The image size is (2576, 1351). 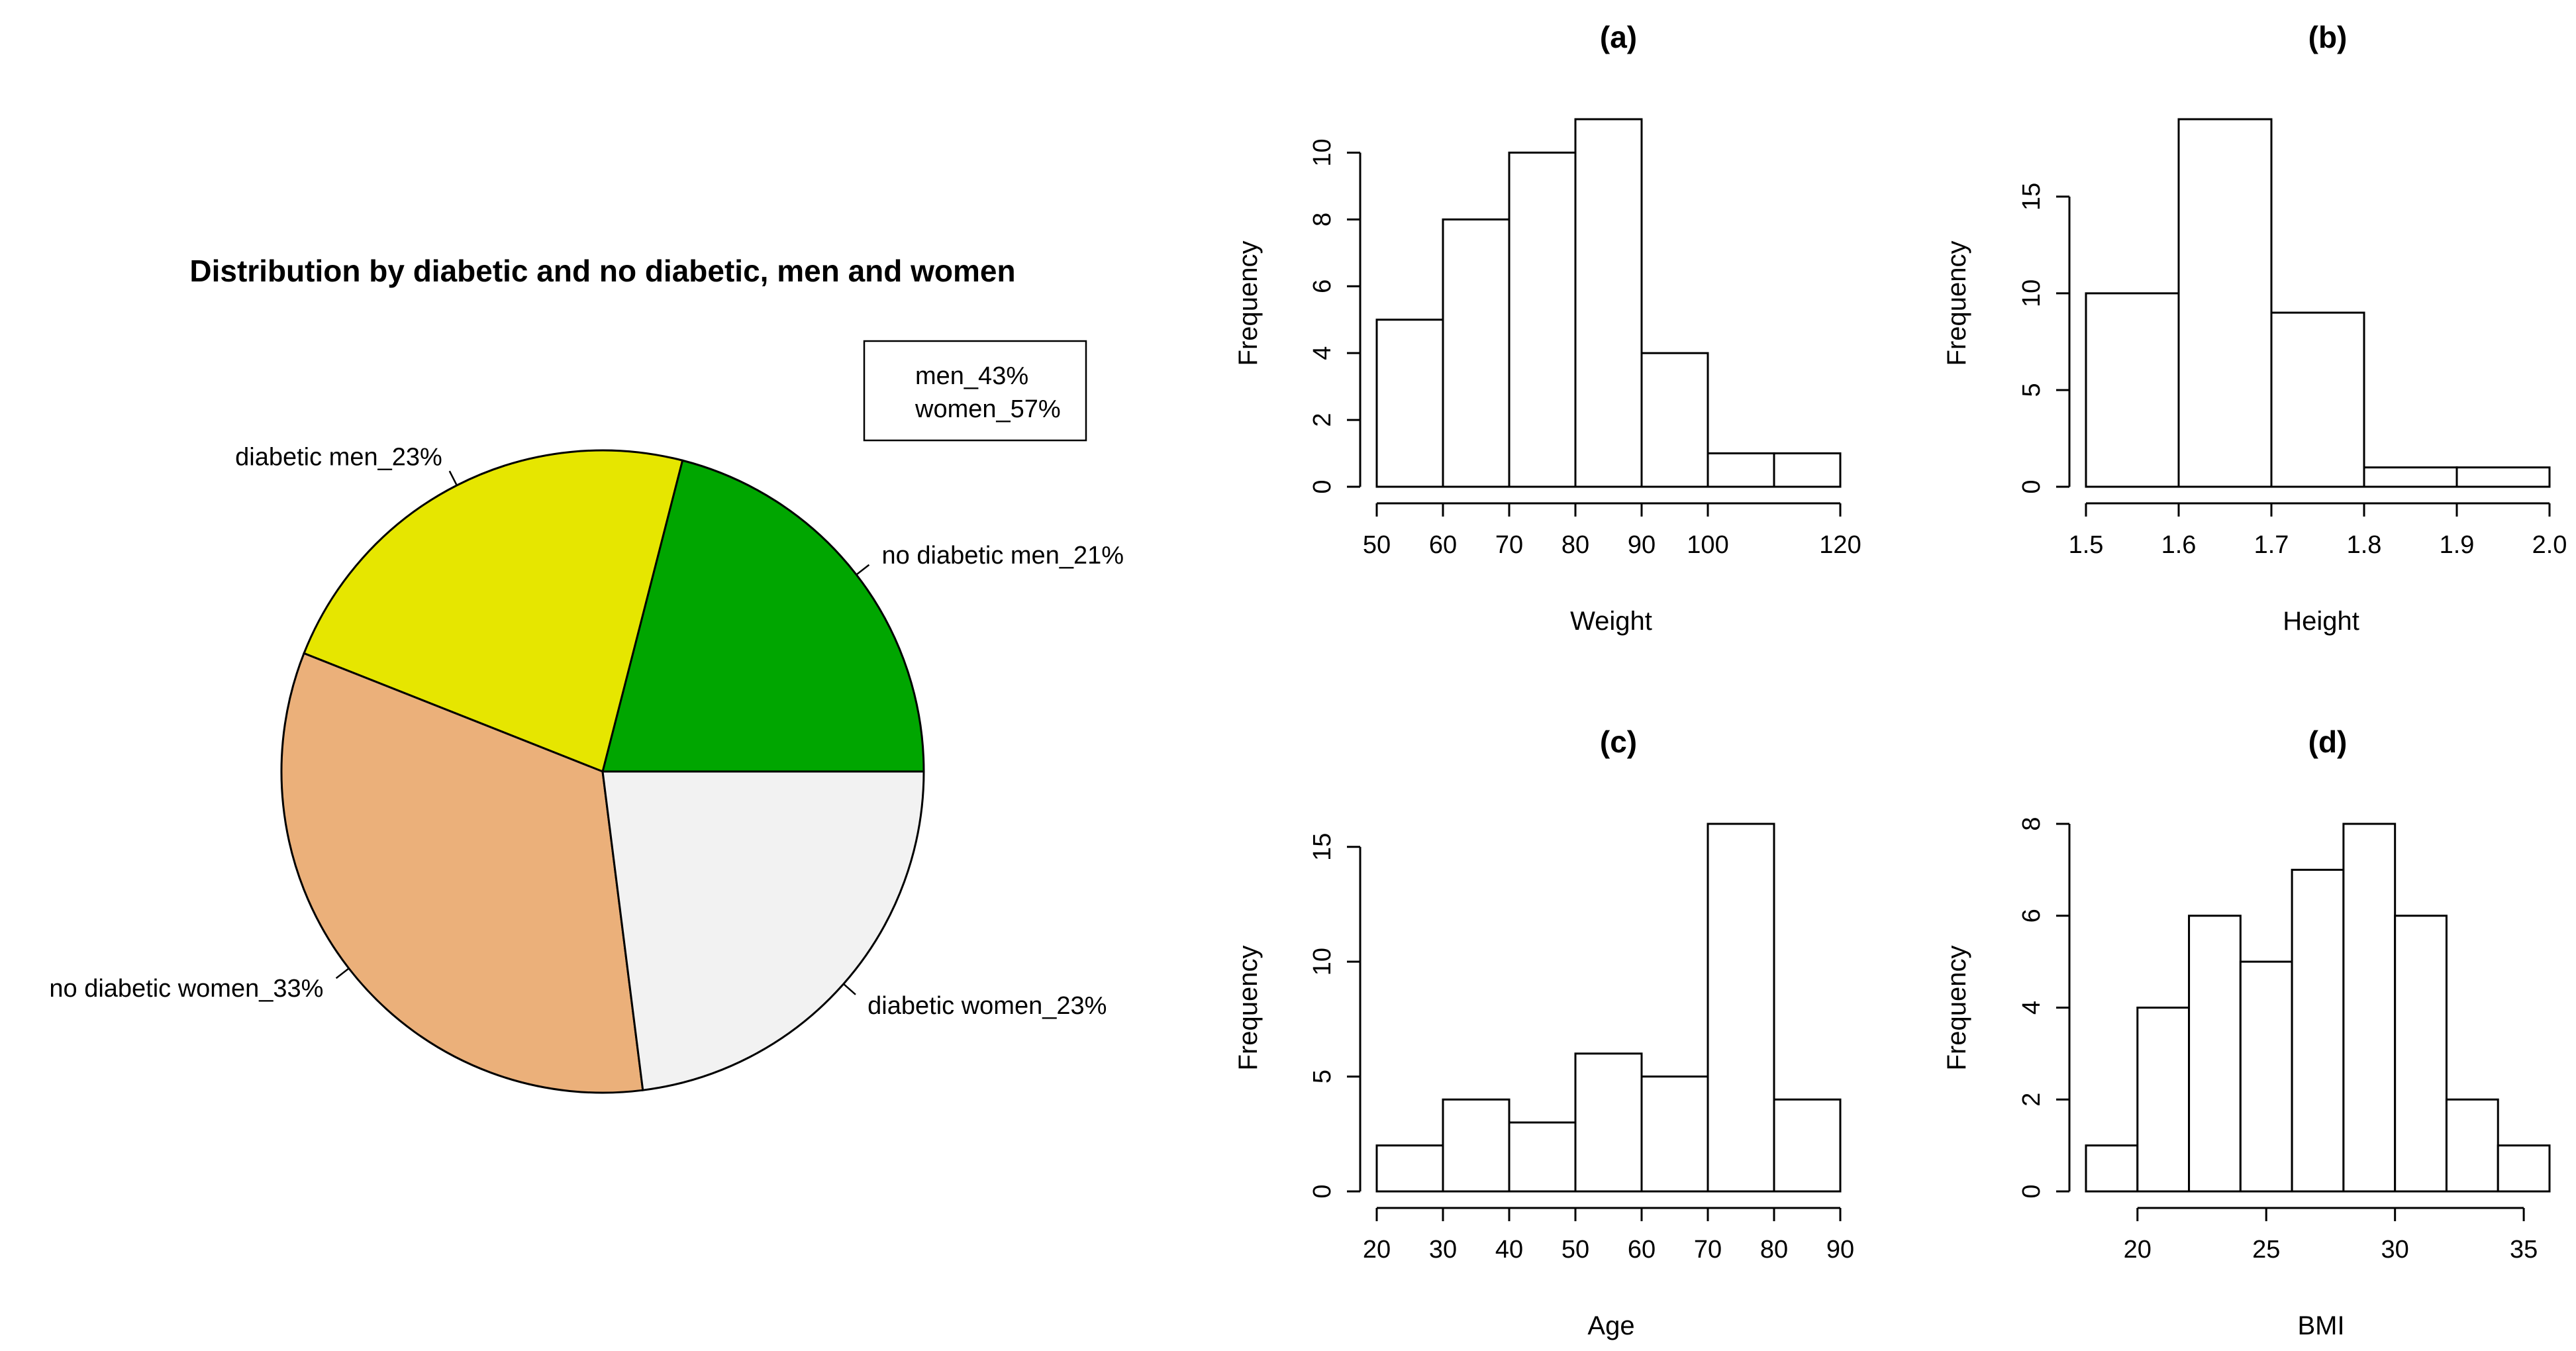 What do you see at coordinates (1618, 742) in the screenshot?
I see `histogram-title: (c)` at bounding box center [1618, 742].